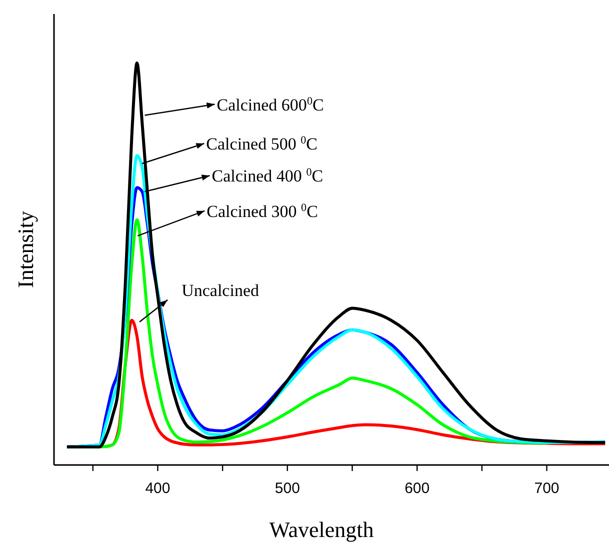 Image resolution: width=609 pixels, height=542 pixels. What do you see at coordinates (25, 249) in the screenshot?
I see `y-axis-title: Intensity` at bounding box center [25, 249].